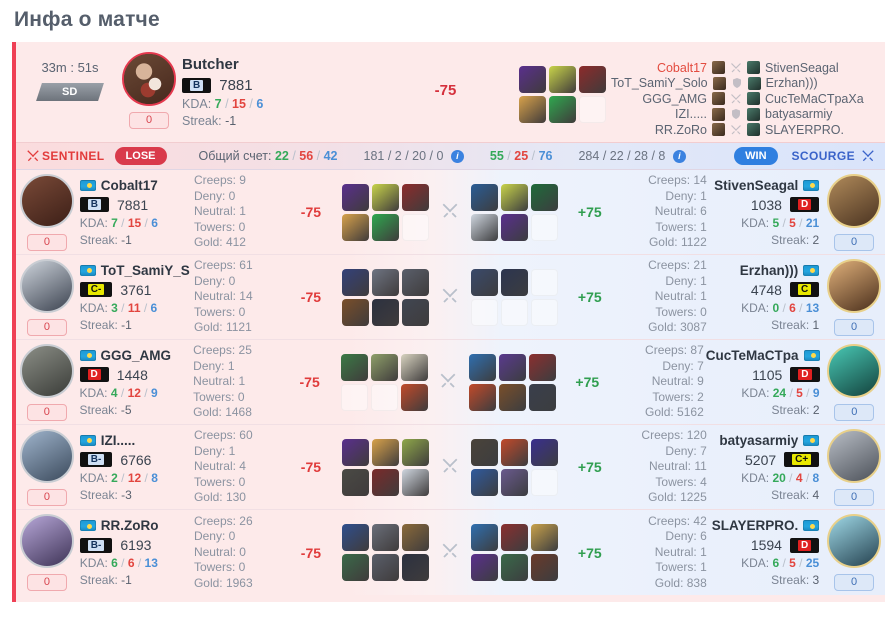  I want to click on player-nickname: Erzhan))), so click(769, 270).